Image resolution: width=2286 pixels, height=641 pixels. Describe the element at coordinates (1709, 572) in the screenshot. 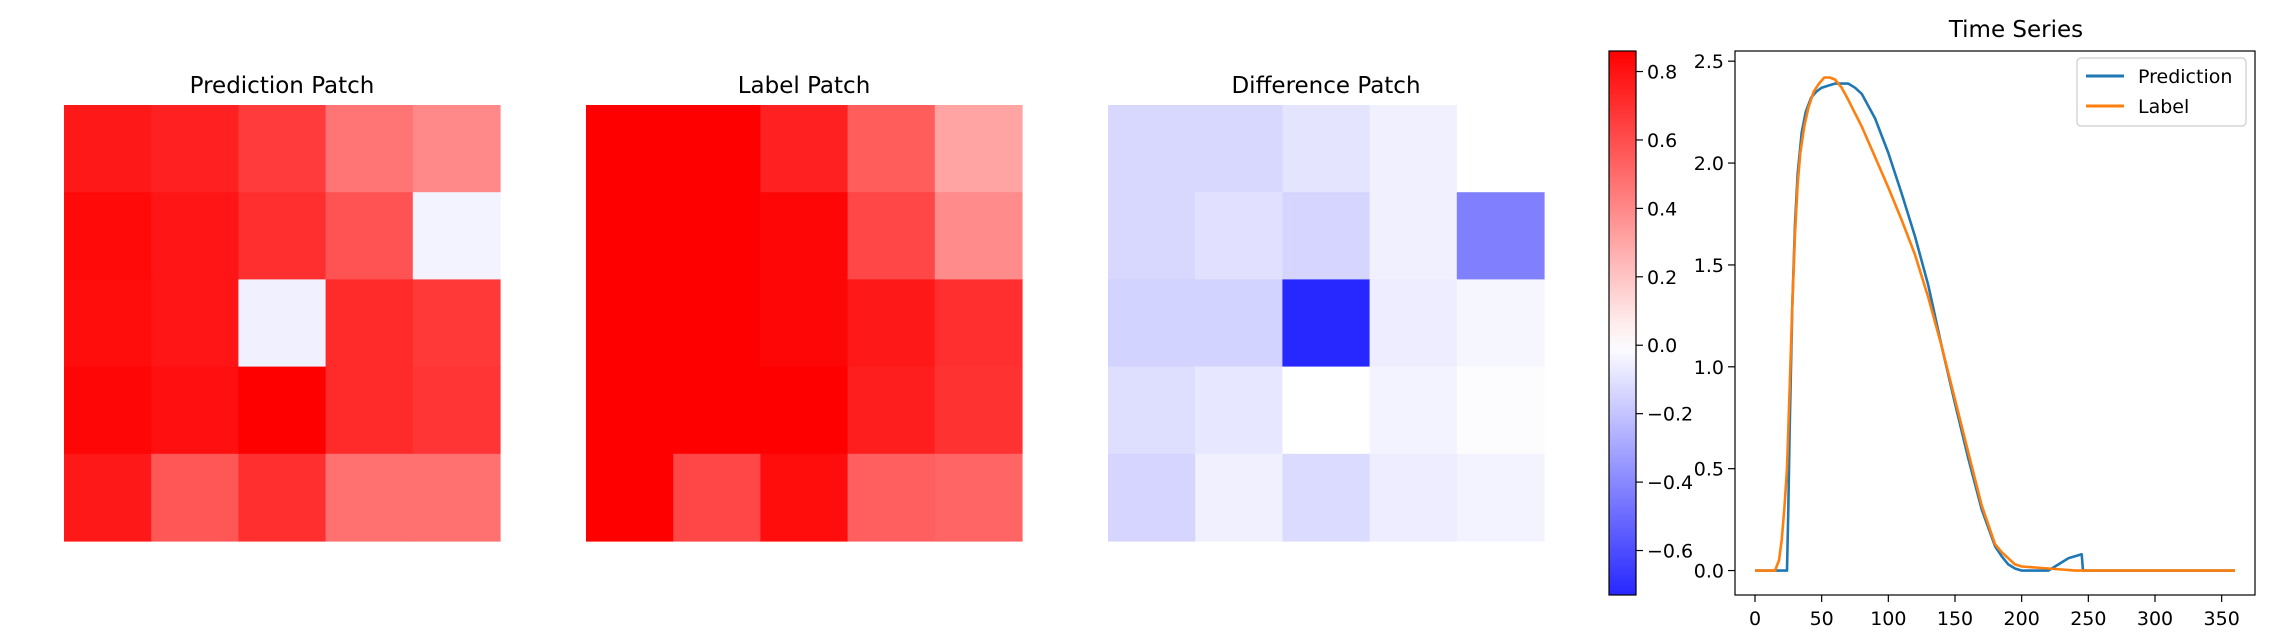

I see `y-tick-label: 0.0` at that location.